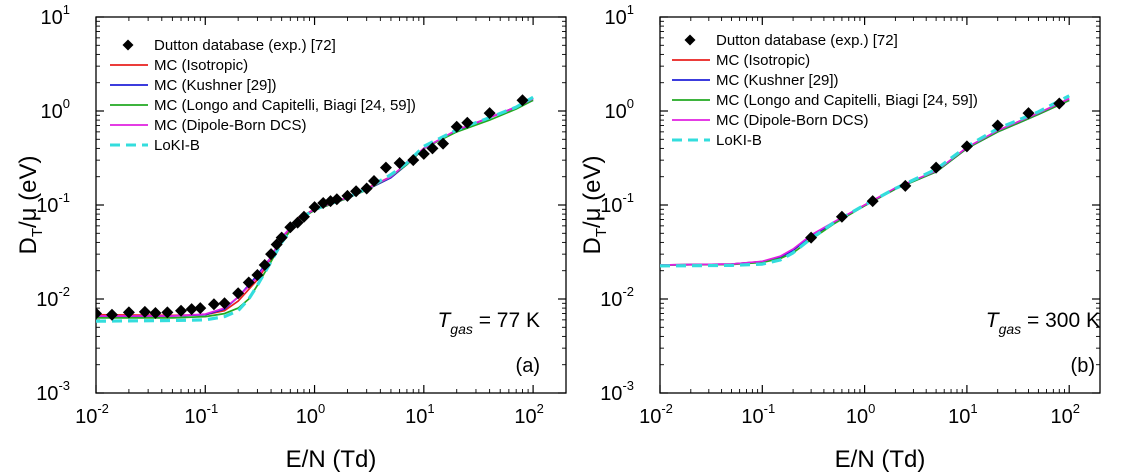 The width and height of the screenshot is (1128, 475). Describe the element at coordinates (860, 414) in the screenshot. I see `panel-b-x-tick-label: 10⁰` at that location.